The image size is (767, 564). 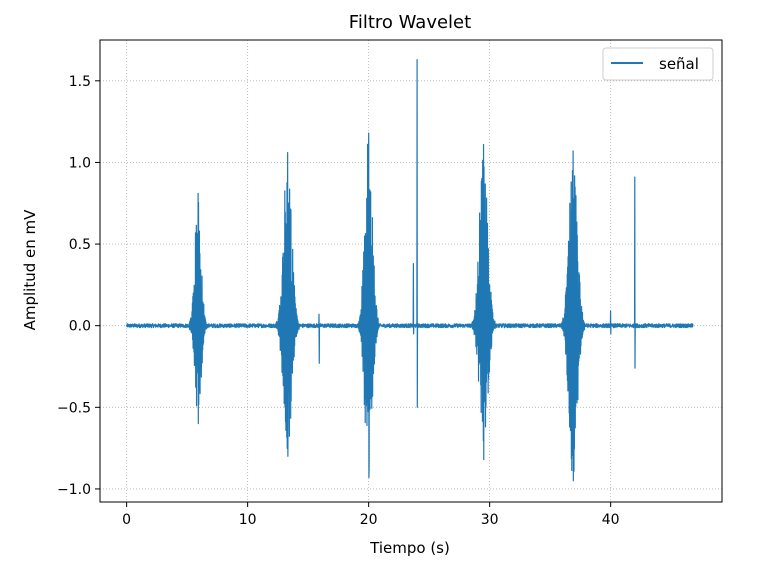 I want to click on y-tick-label: 1.5, so click(x=80, y=82).